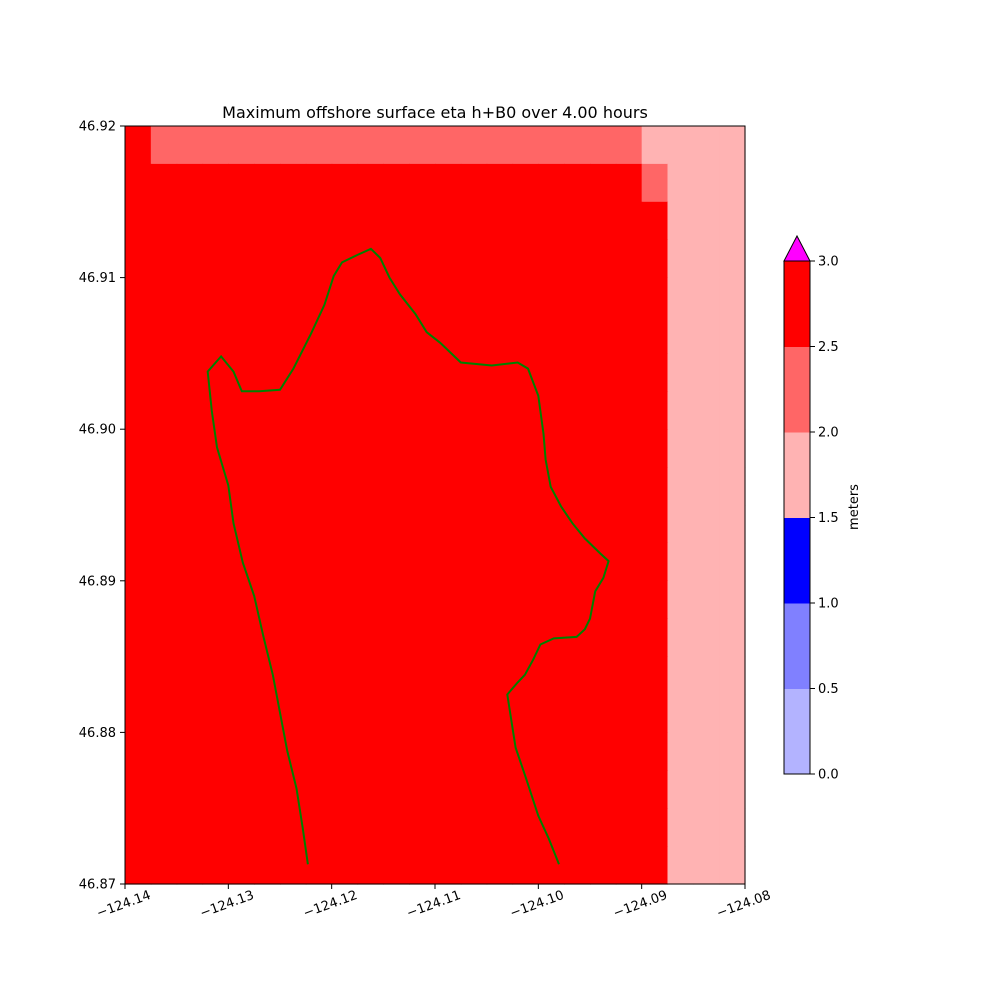  Describe the element at coordinates (797, 304) in the screenshot. I see `colorbar-band` at that location.